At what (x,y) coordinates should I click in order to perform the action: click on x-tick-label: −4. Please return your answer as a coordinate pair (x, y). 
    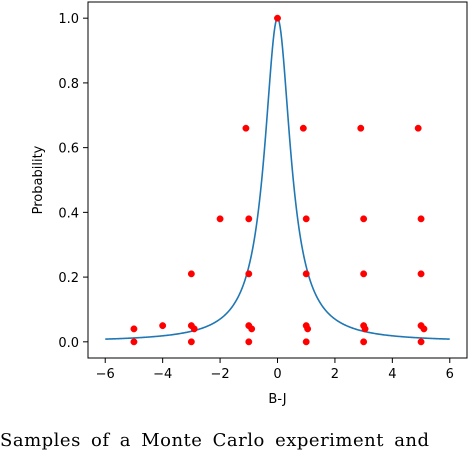
    Looking at the image, I should click on (162, 374).